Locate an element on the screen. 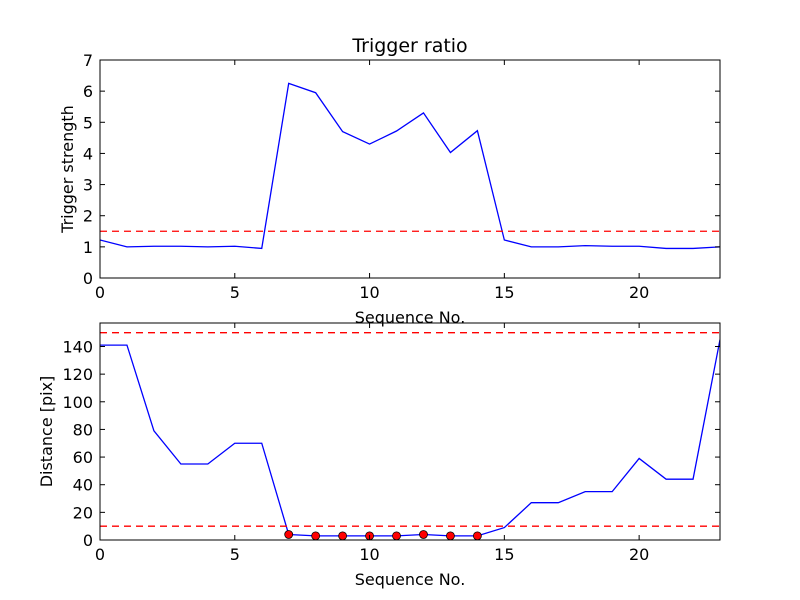  y-tick-label: 5 is located at coordinates (88, 122).